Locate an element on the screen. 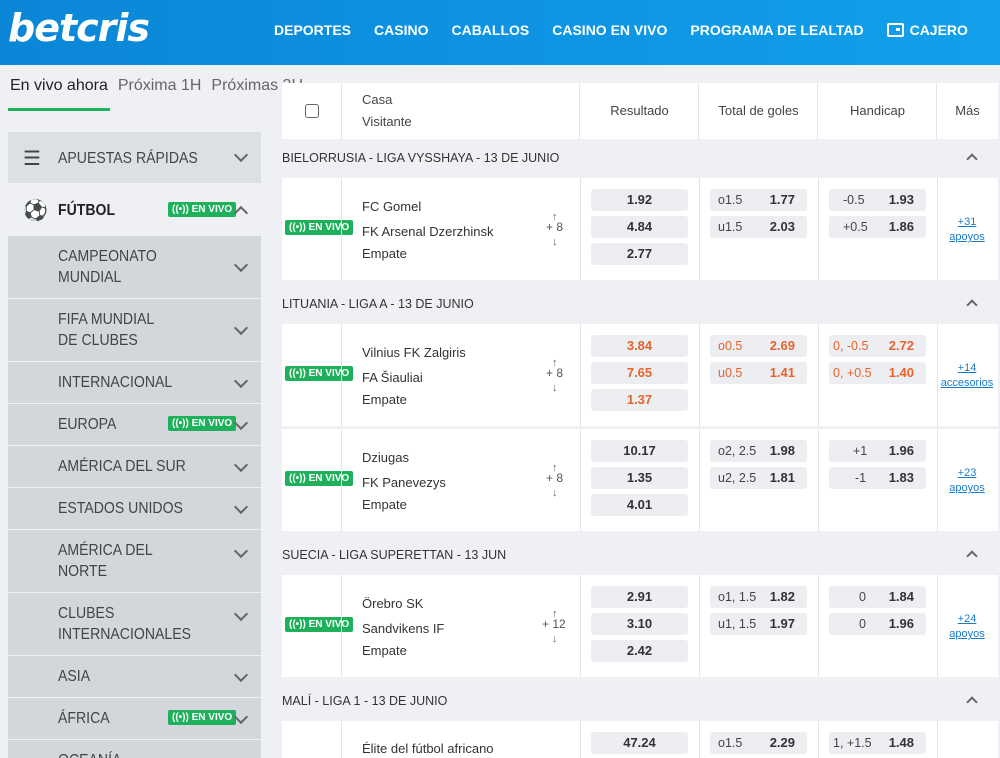  home-team: Örebro SK is located at coordinates (393, 603).